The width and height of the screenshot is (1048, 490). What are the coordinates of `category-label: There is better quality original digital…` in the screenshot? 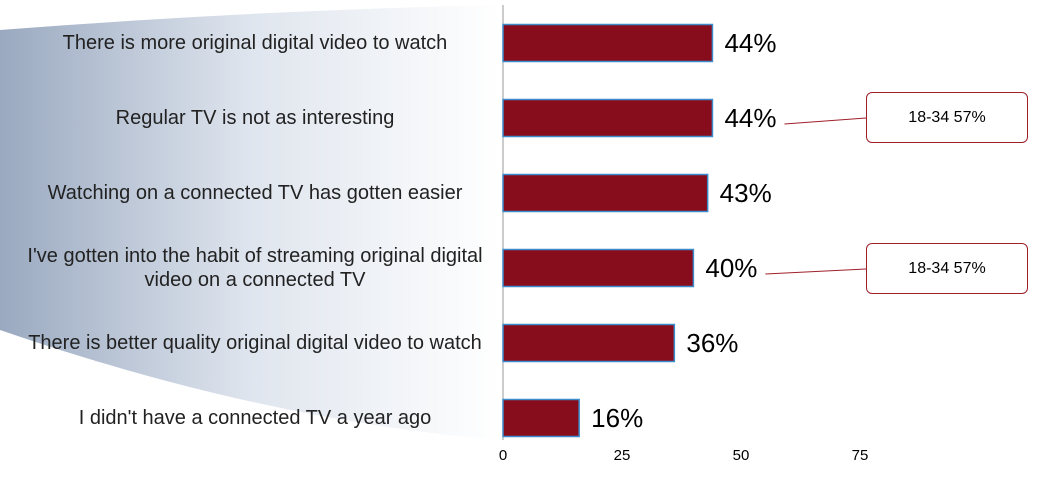 It's located at (255, 343).